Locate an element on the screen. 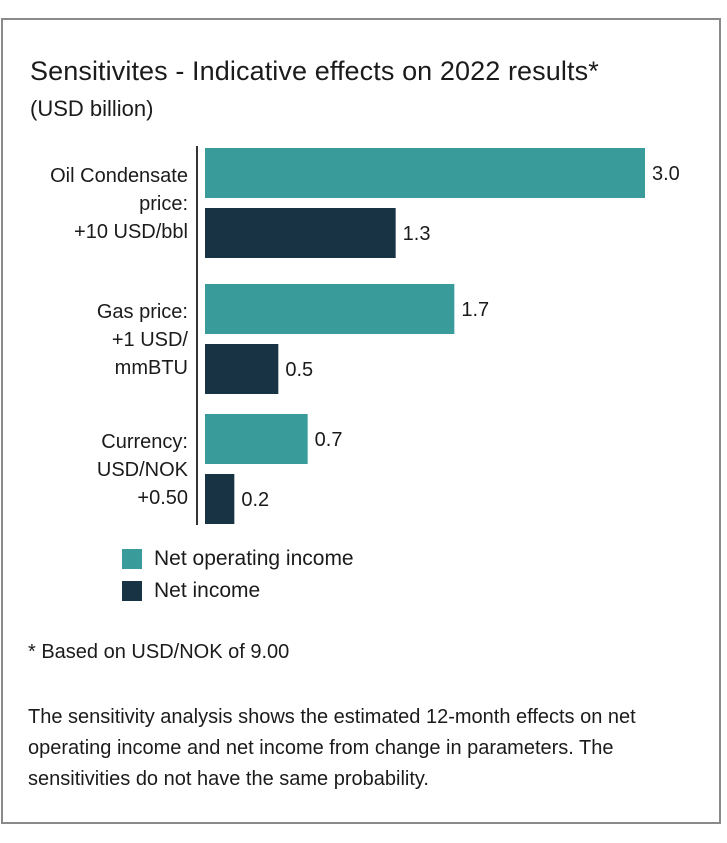  legend: Net operating income Net income is located at coordinates (238, 575).